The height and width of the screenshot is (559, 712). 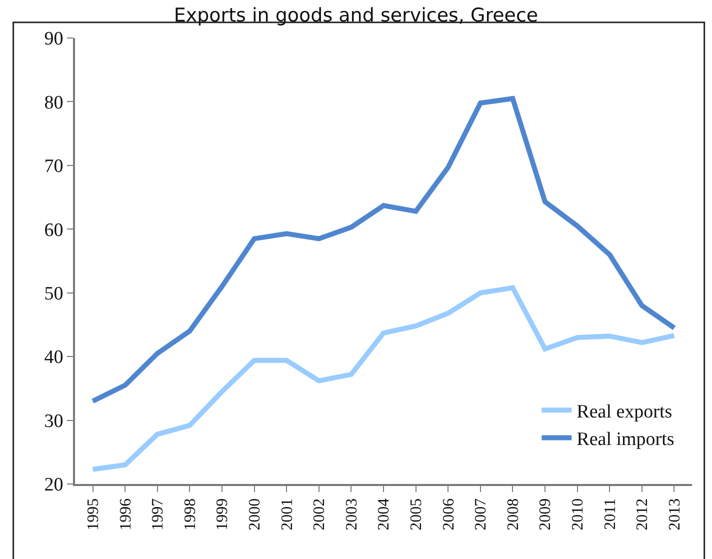 I want to click on x-tick-label: 2003, so click(x=351, y=514).